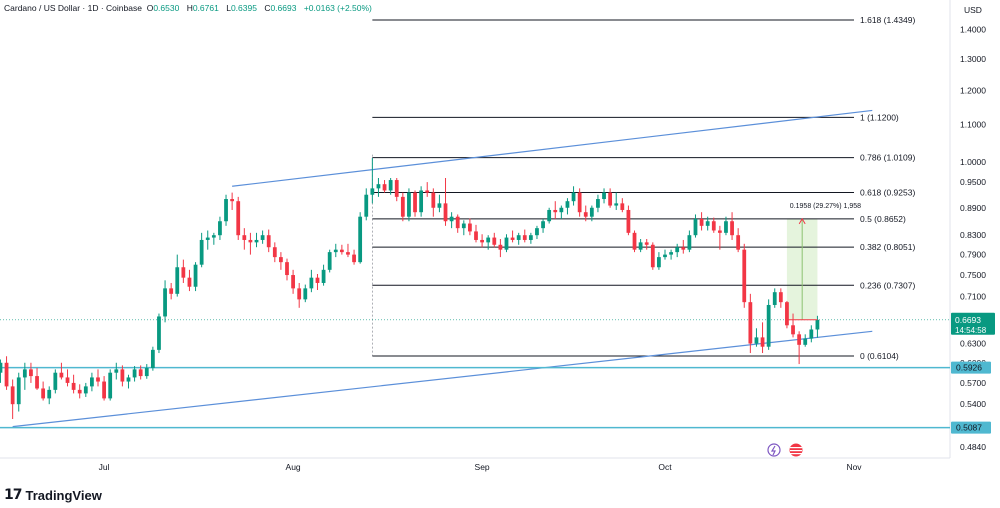  Describe the element at coordinates (189, 8) in the screenshot. I see `high-label: H` at that location.